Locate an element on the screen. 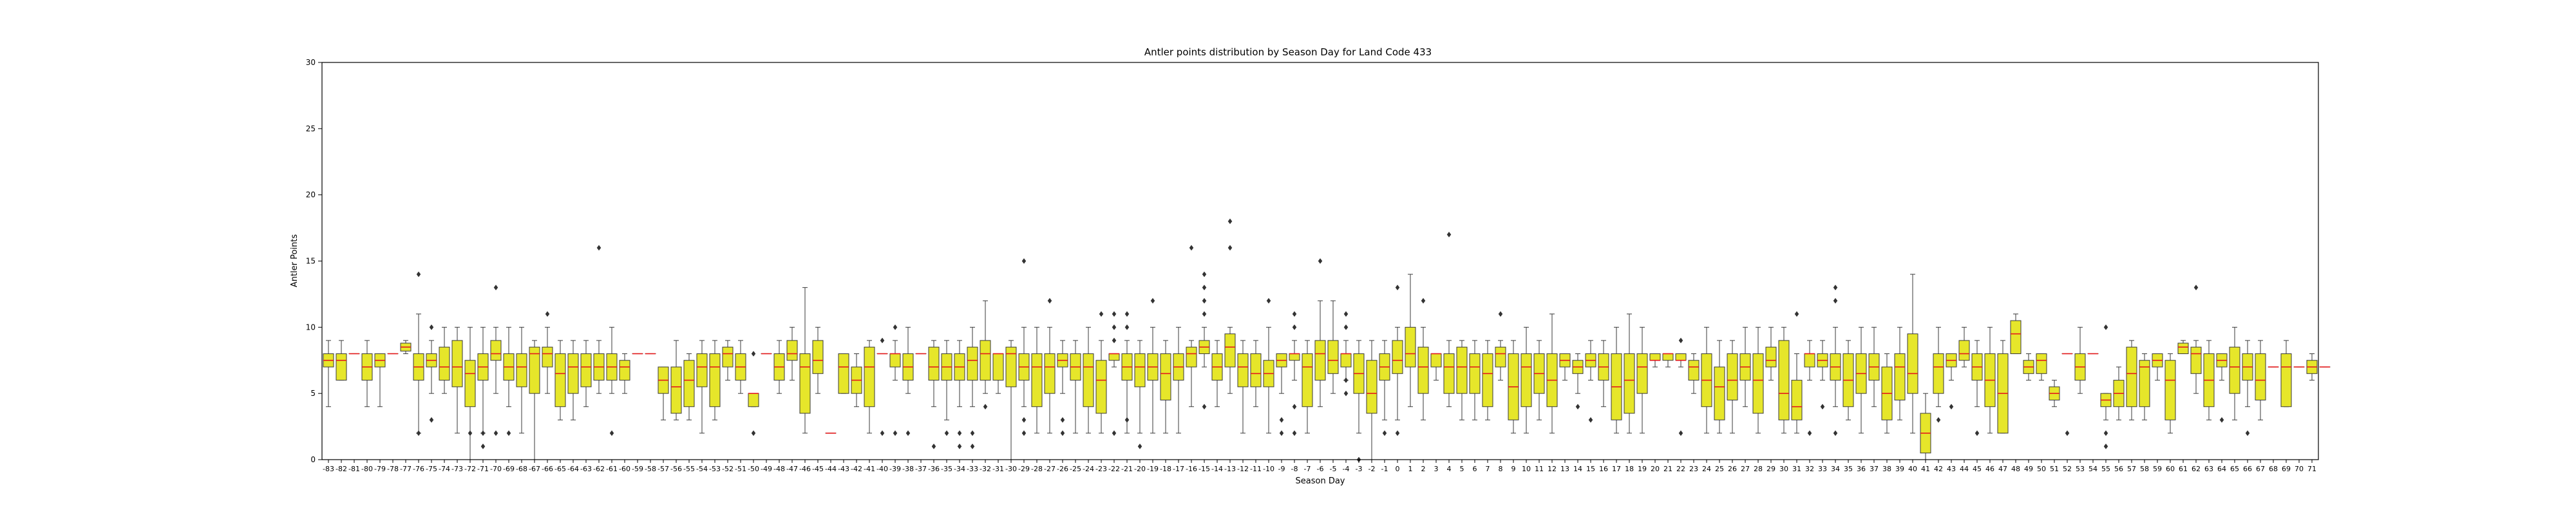 The image size is (2576, 515). box--66 is located at coordinates (547, 352).